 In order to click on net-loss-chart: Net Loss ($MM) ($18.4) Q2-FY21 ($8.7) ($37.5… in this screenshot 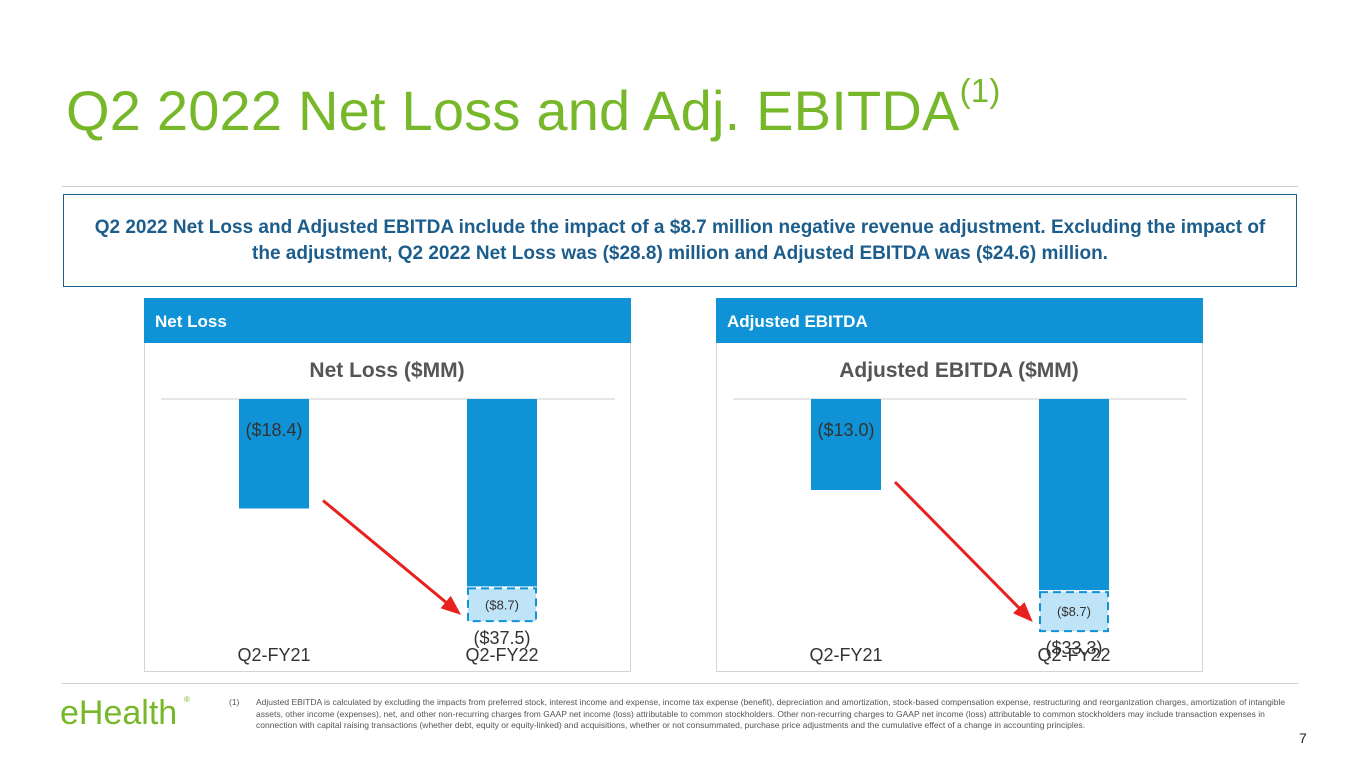, I will do `click(388, 512)`.